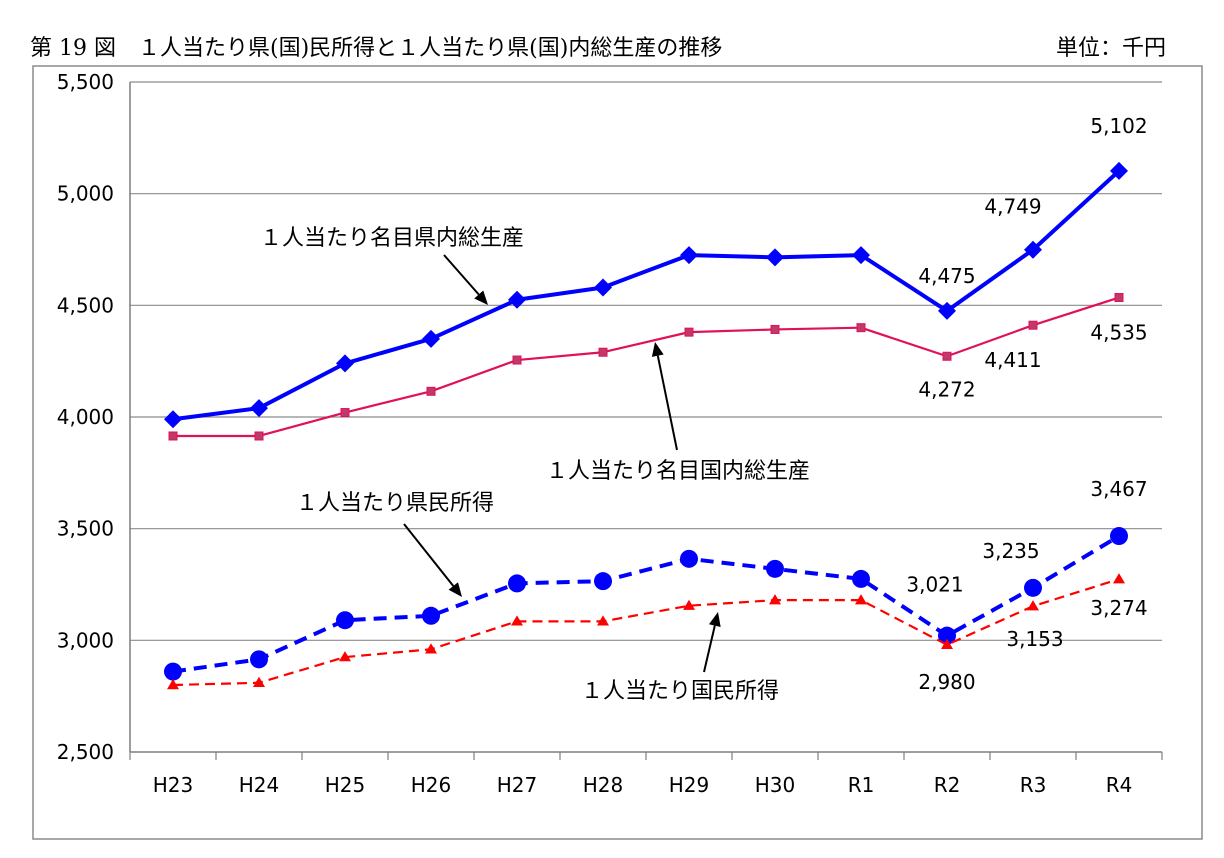 The image size is (1224, 858). What do you see at coordinates (85, 752) in the screenshot?
I see `y-tick-label: 2,500` at bounding box center [85, 752].